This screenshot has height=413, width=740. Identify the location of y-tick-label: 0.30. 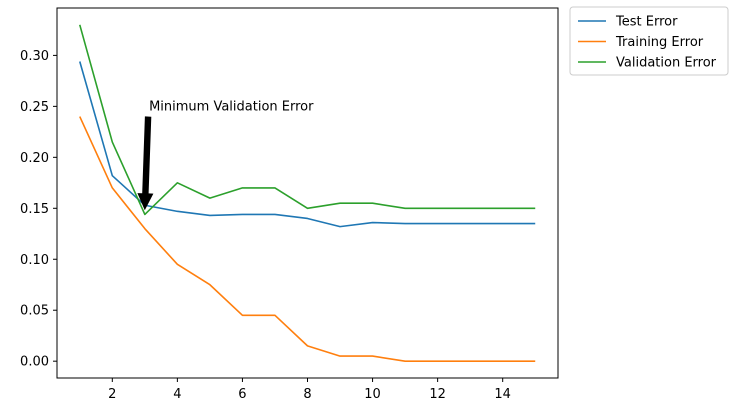
(34, 56).